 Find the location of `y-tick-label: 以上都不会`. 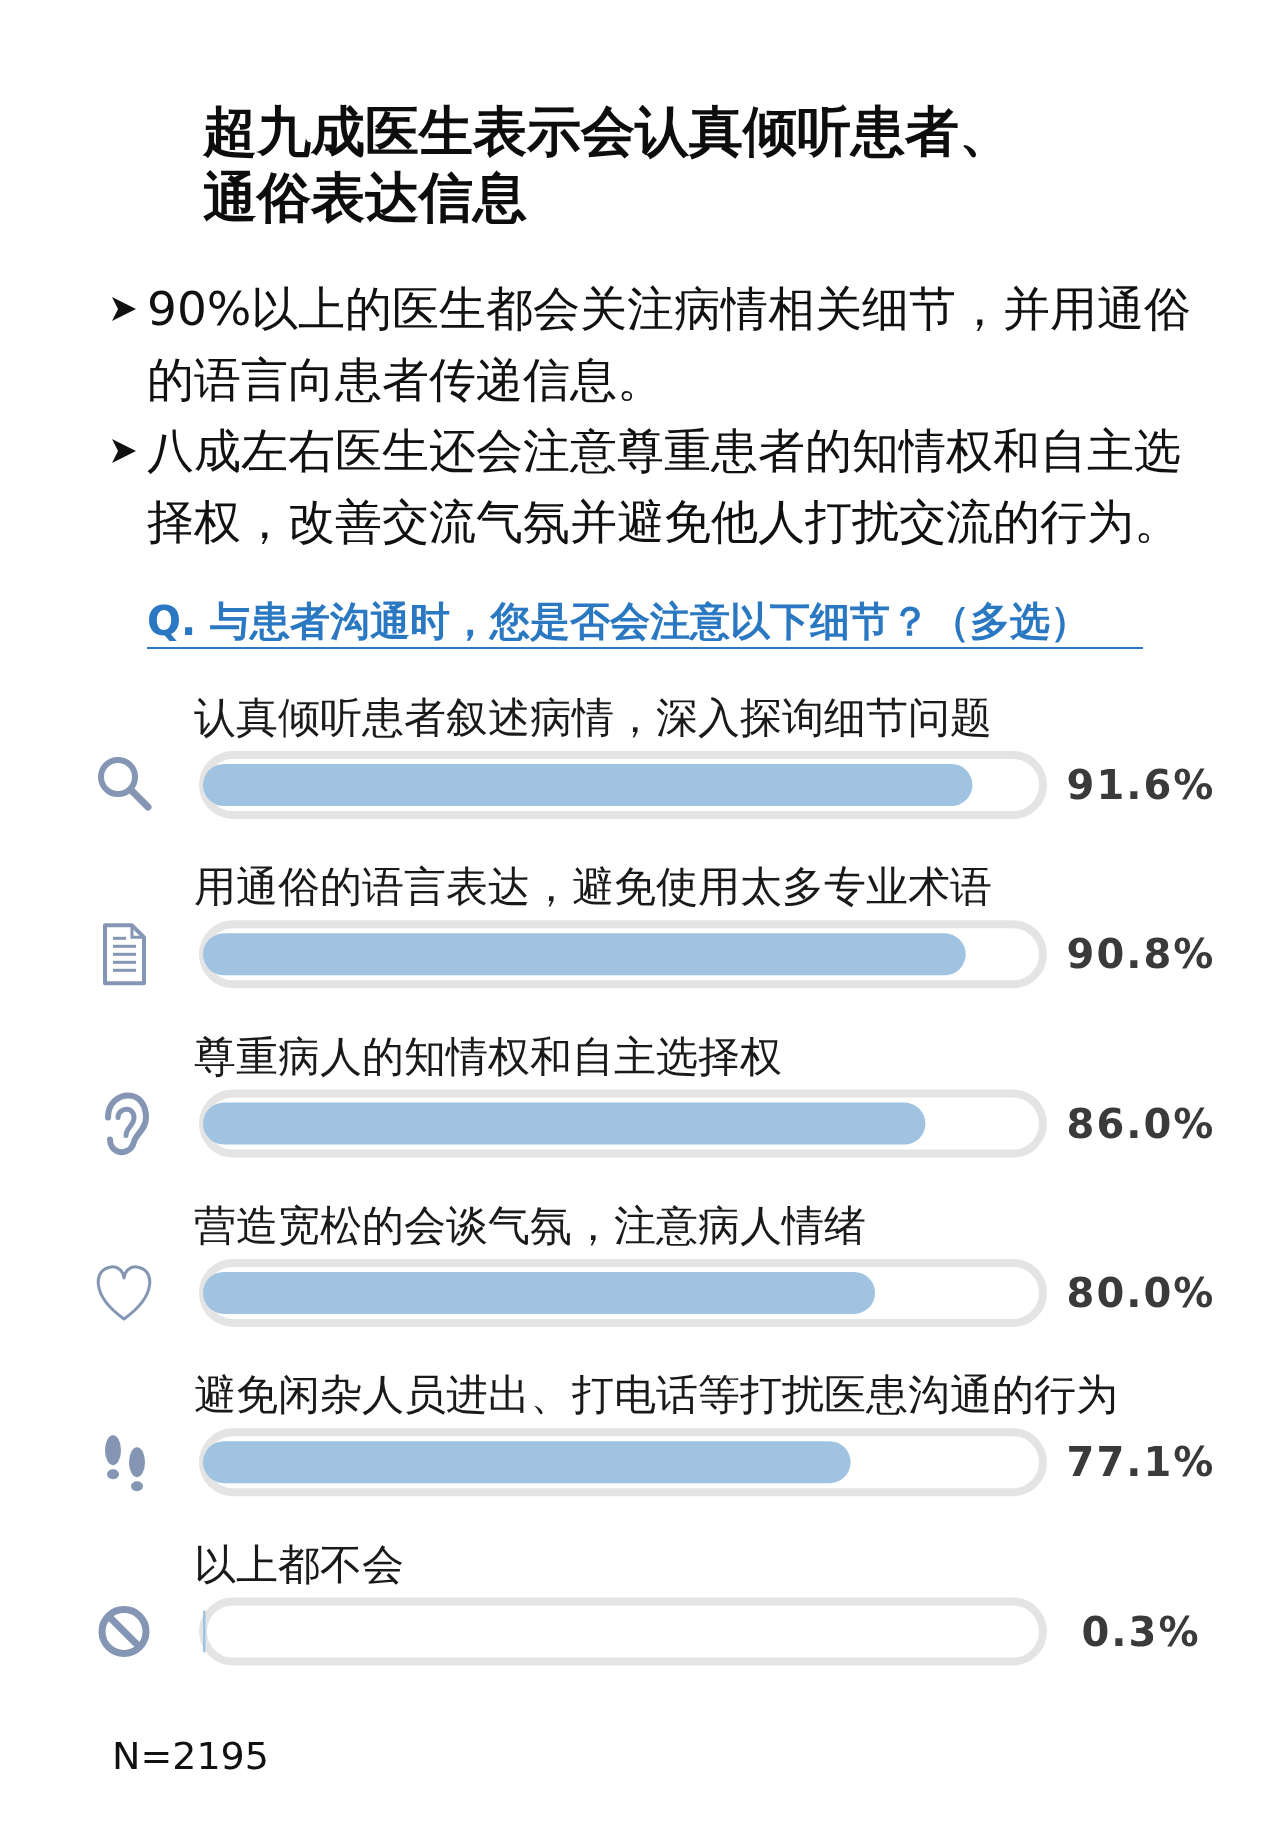

y-tick-label: 以上都不会 is located at coordinates (299, 1564).